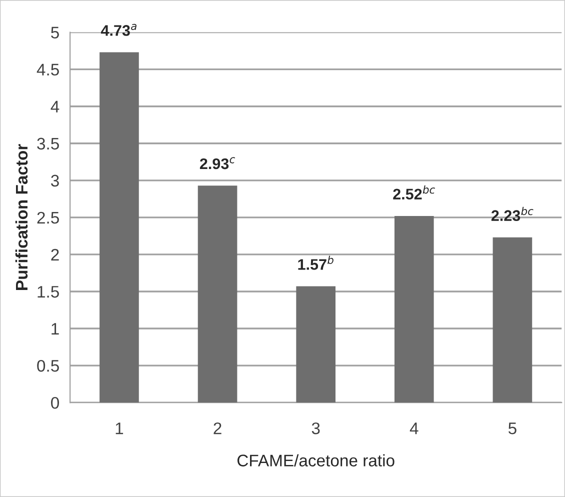  Describe the element at coordinates (48, 144) in the screenshot. I see `y-tick-label: 3.5` at that location.